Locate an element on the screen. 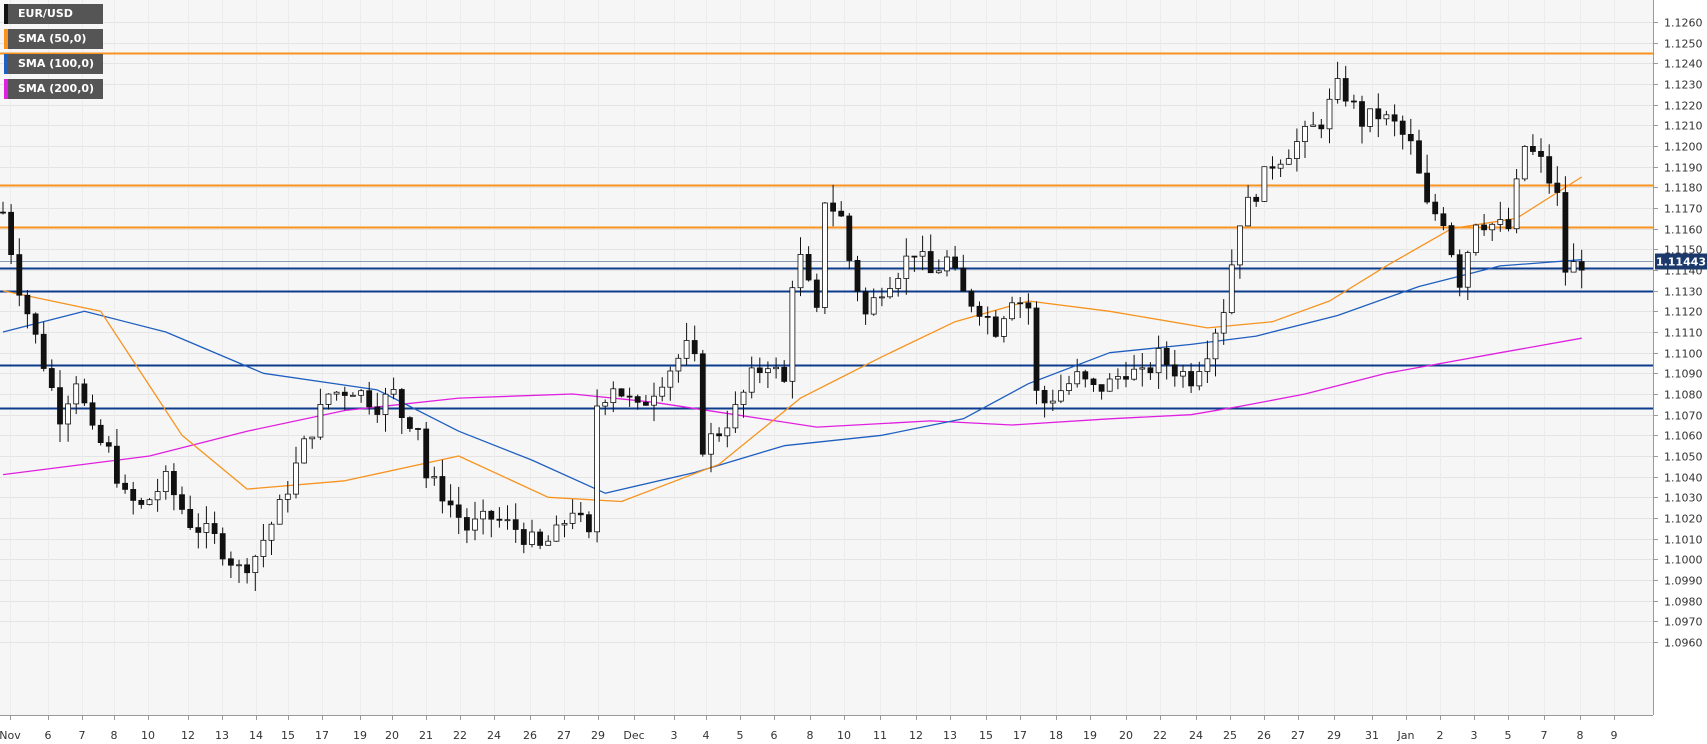 Image resolution: width=1707 pixels, height=744 pixels. legend-label: EUR/USD is located at coordinates (45, 13).